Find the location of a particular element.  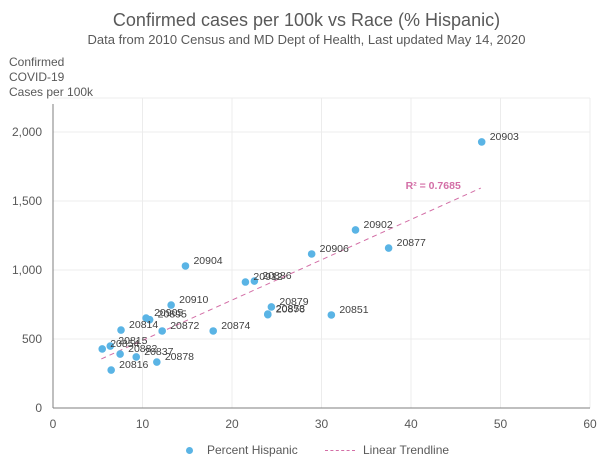

data-point-label: 20912 is located at coordinates (267, 277).